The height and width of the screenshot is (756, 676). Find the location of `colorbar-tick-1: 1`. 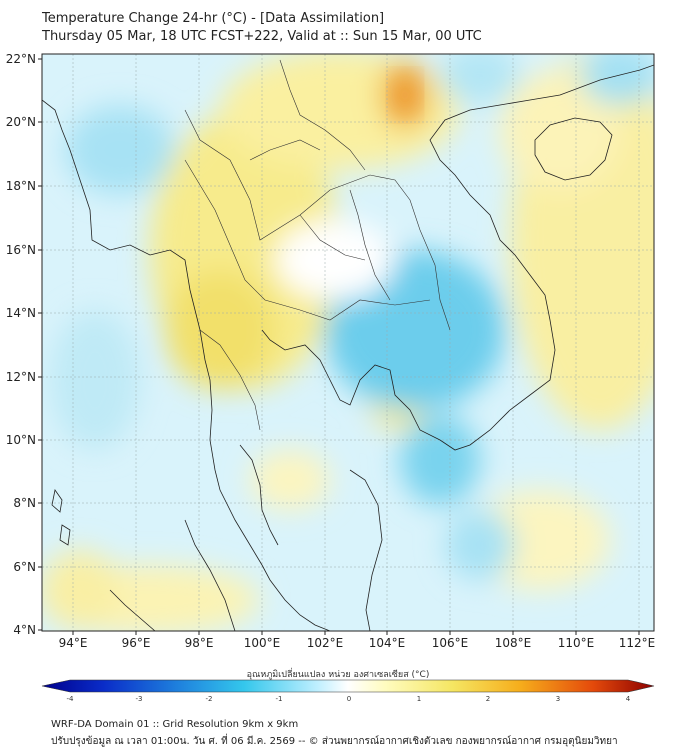

colorbar-tick-1: 1 is located at coordinates (419, 699).